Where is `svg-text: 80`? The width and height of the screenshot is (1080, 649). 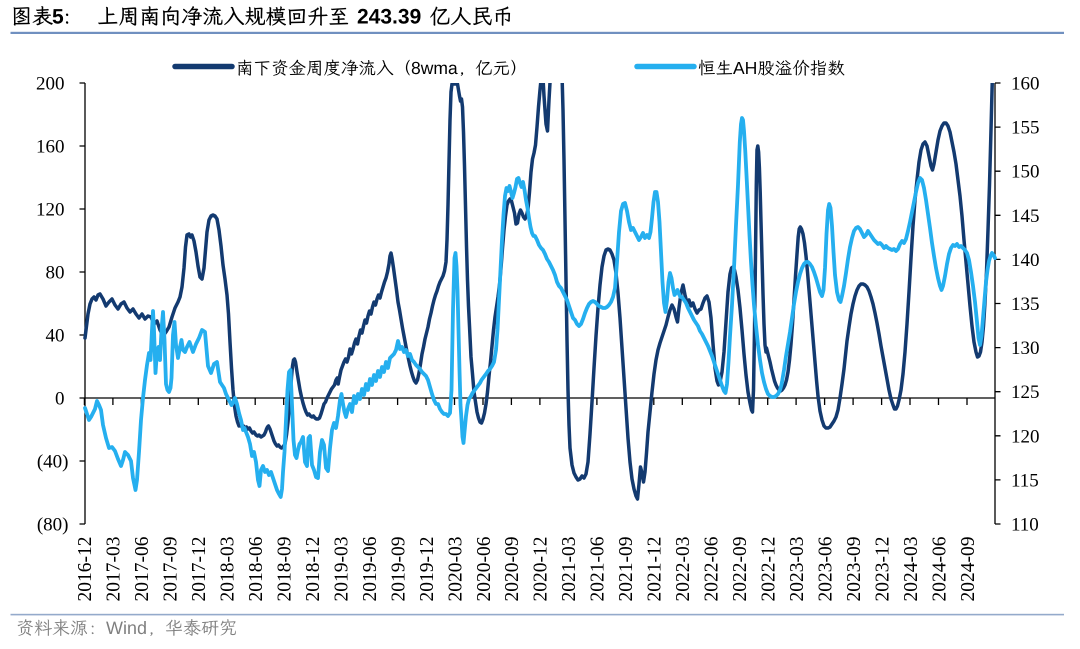 svg-text: 80 is located at coordinates (55, 273).